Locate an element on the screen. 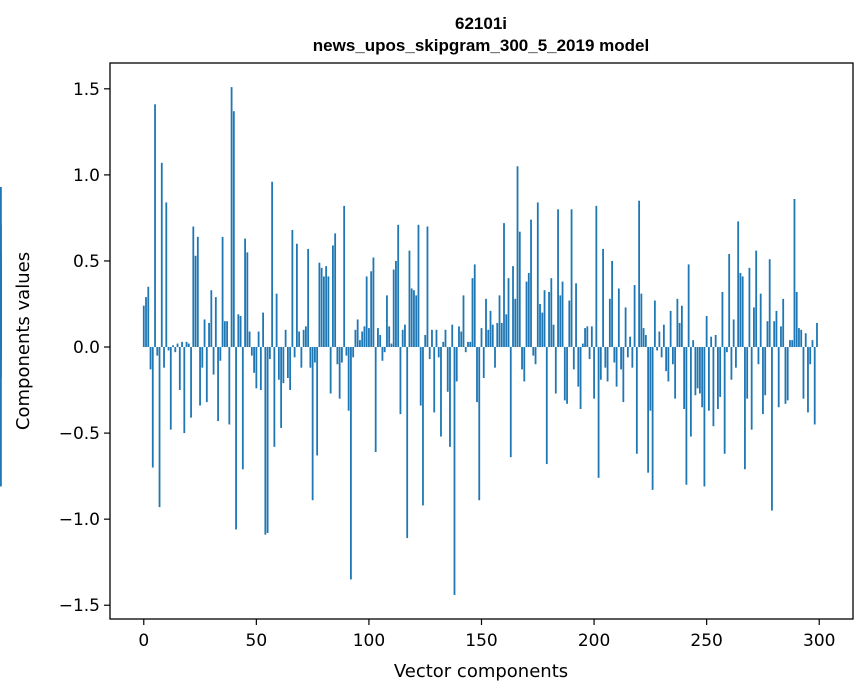 This screenshot has height=696, width=867. x-axis-label: Vector components is located at coordinates (481, 671).